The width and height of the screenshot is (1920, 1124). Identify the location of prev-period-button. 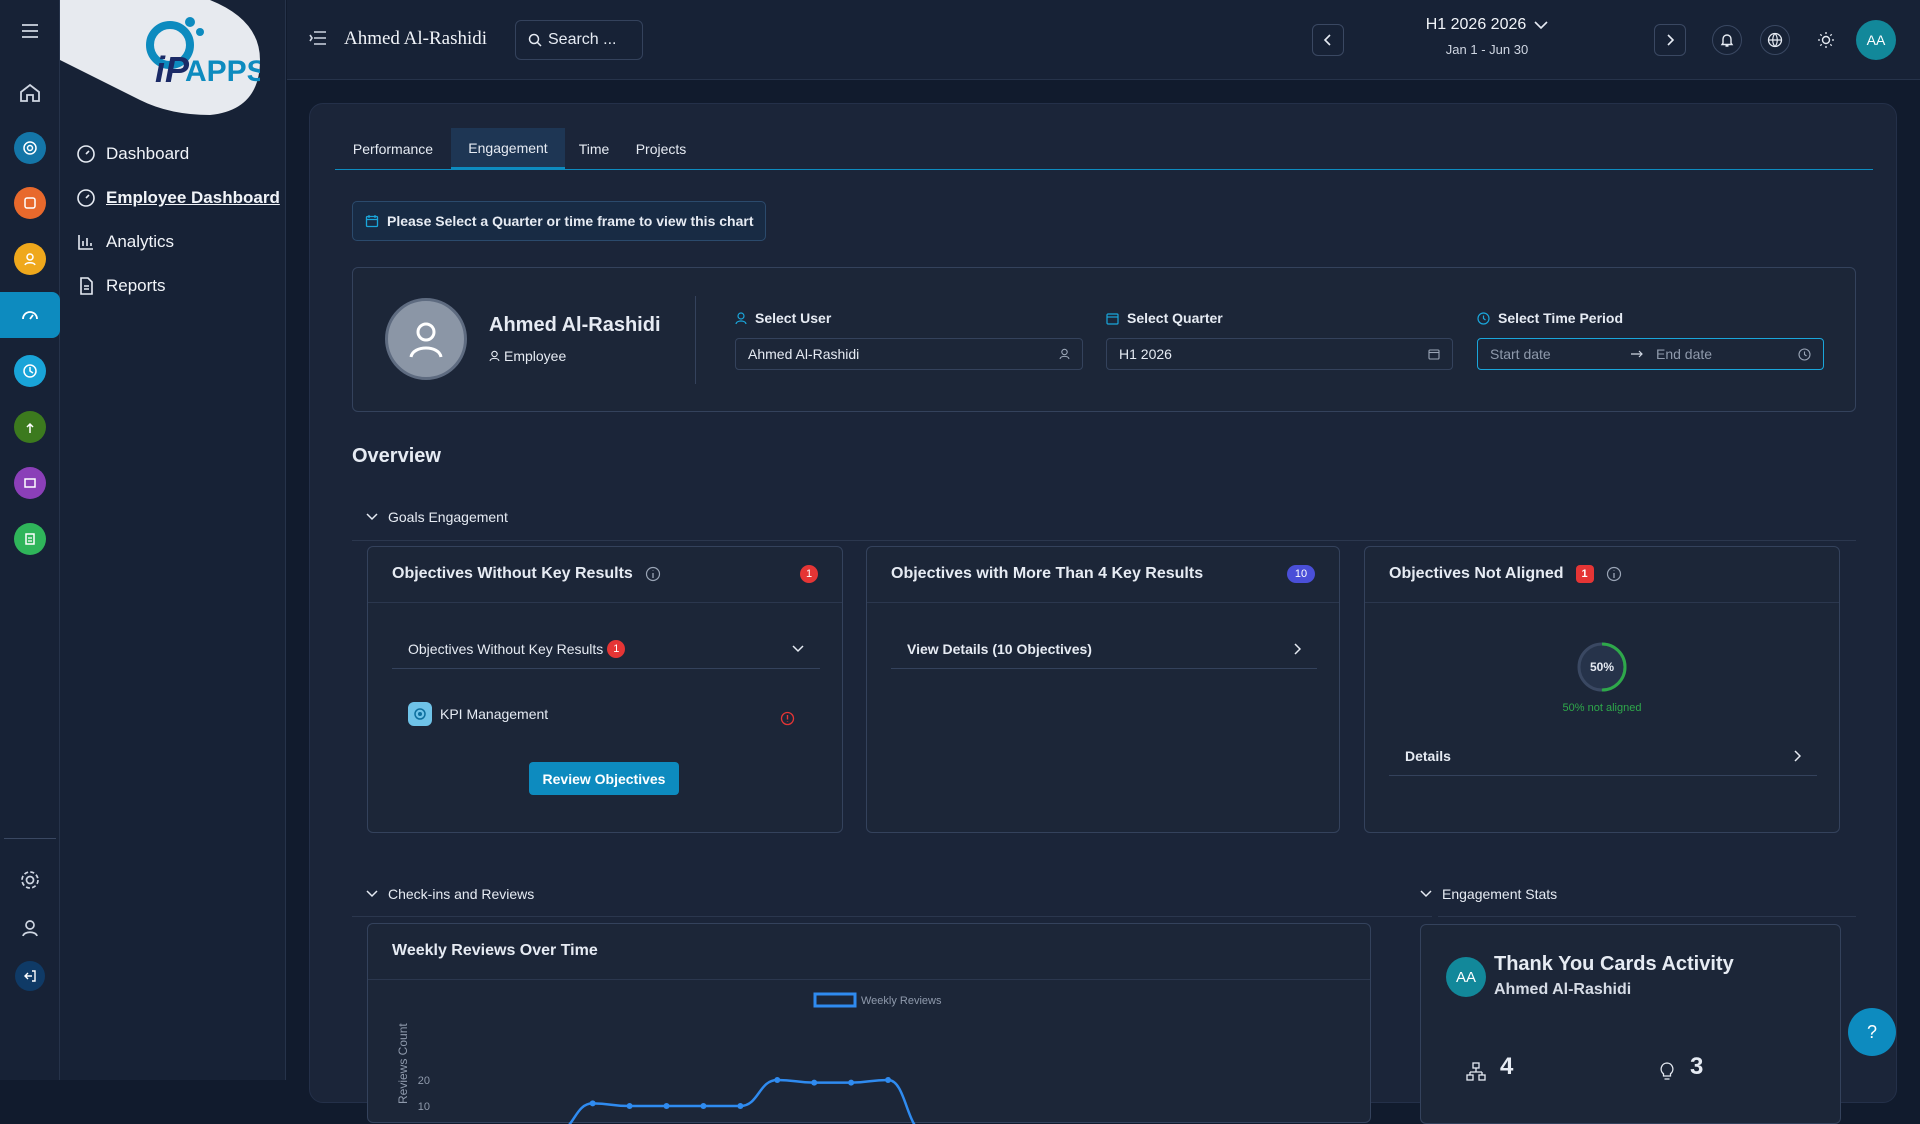
(1328, 40).